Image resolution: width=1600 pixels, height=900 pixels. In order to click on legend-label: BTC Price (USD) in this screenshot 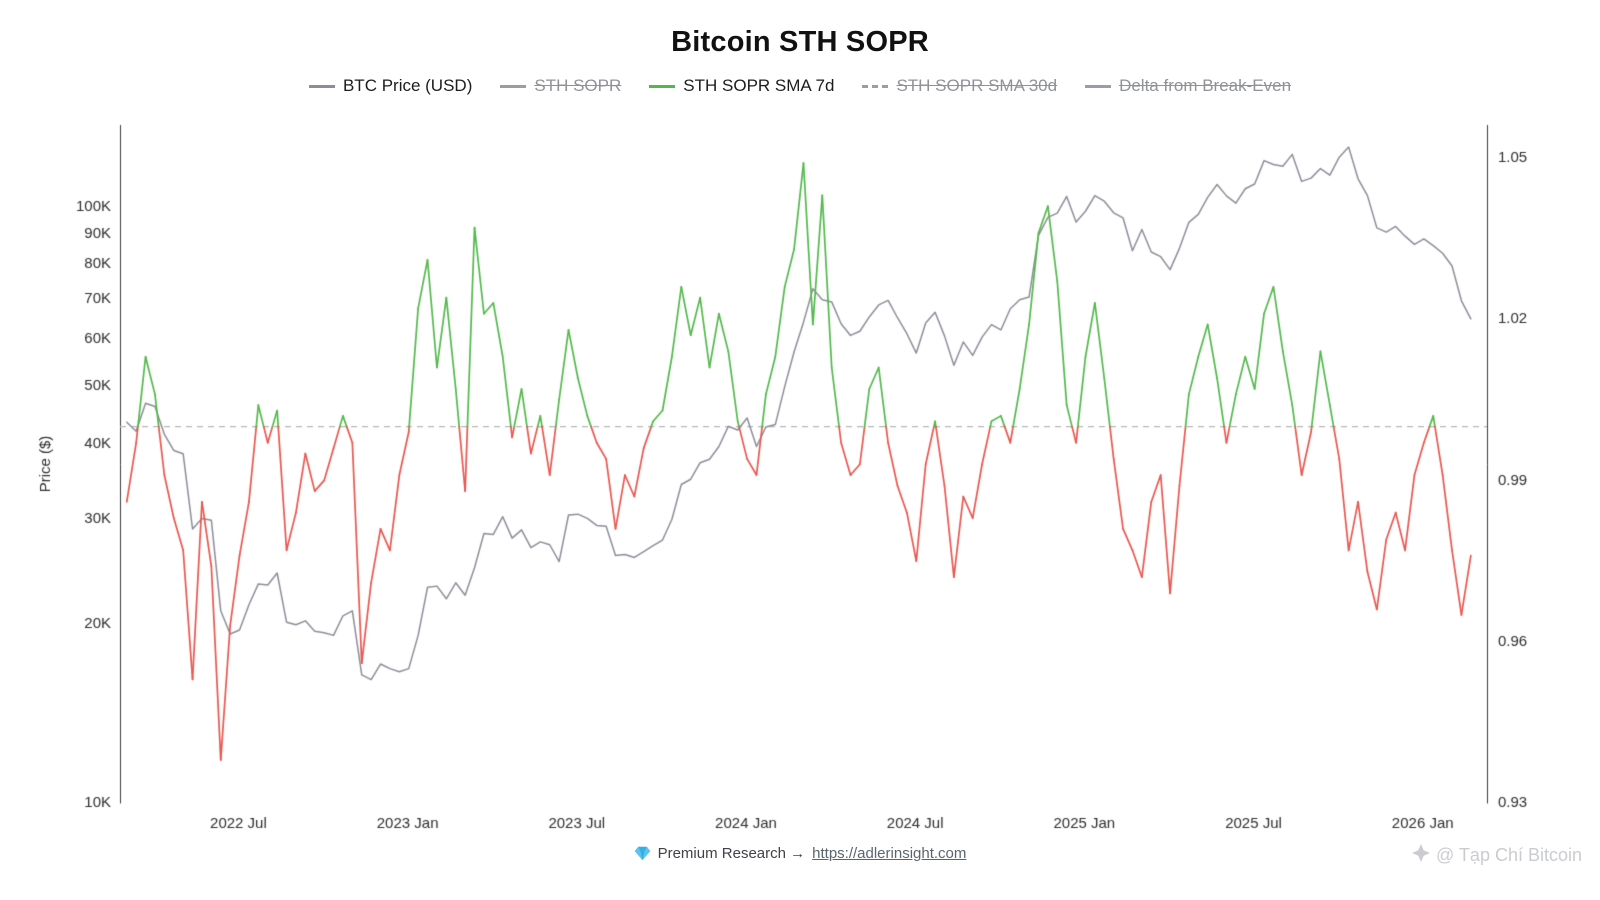, I will do `click(407, 85)`.